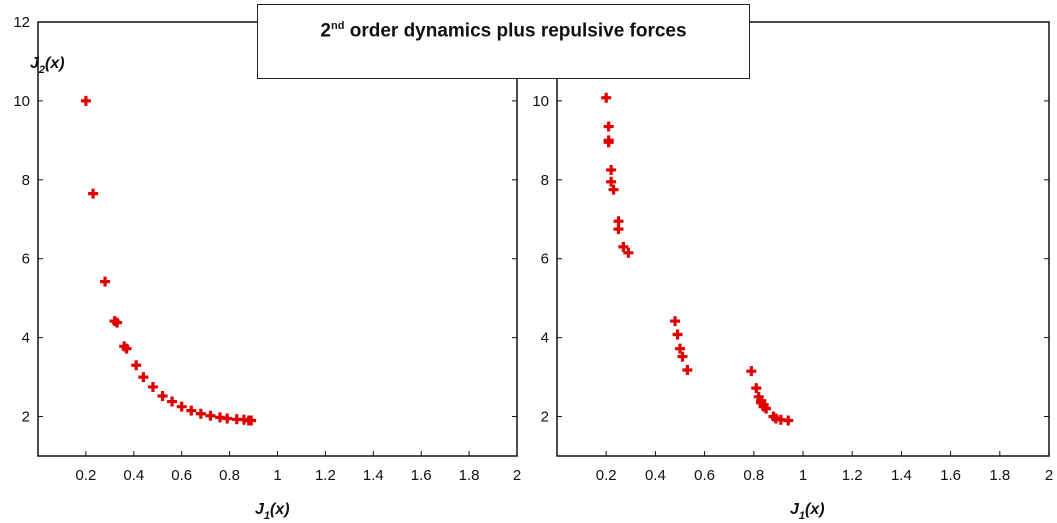 The image size is (1057, 523). I want to click on left-data-points, so click(168, 260).